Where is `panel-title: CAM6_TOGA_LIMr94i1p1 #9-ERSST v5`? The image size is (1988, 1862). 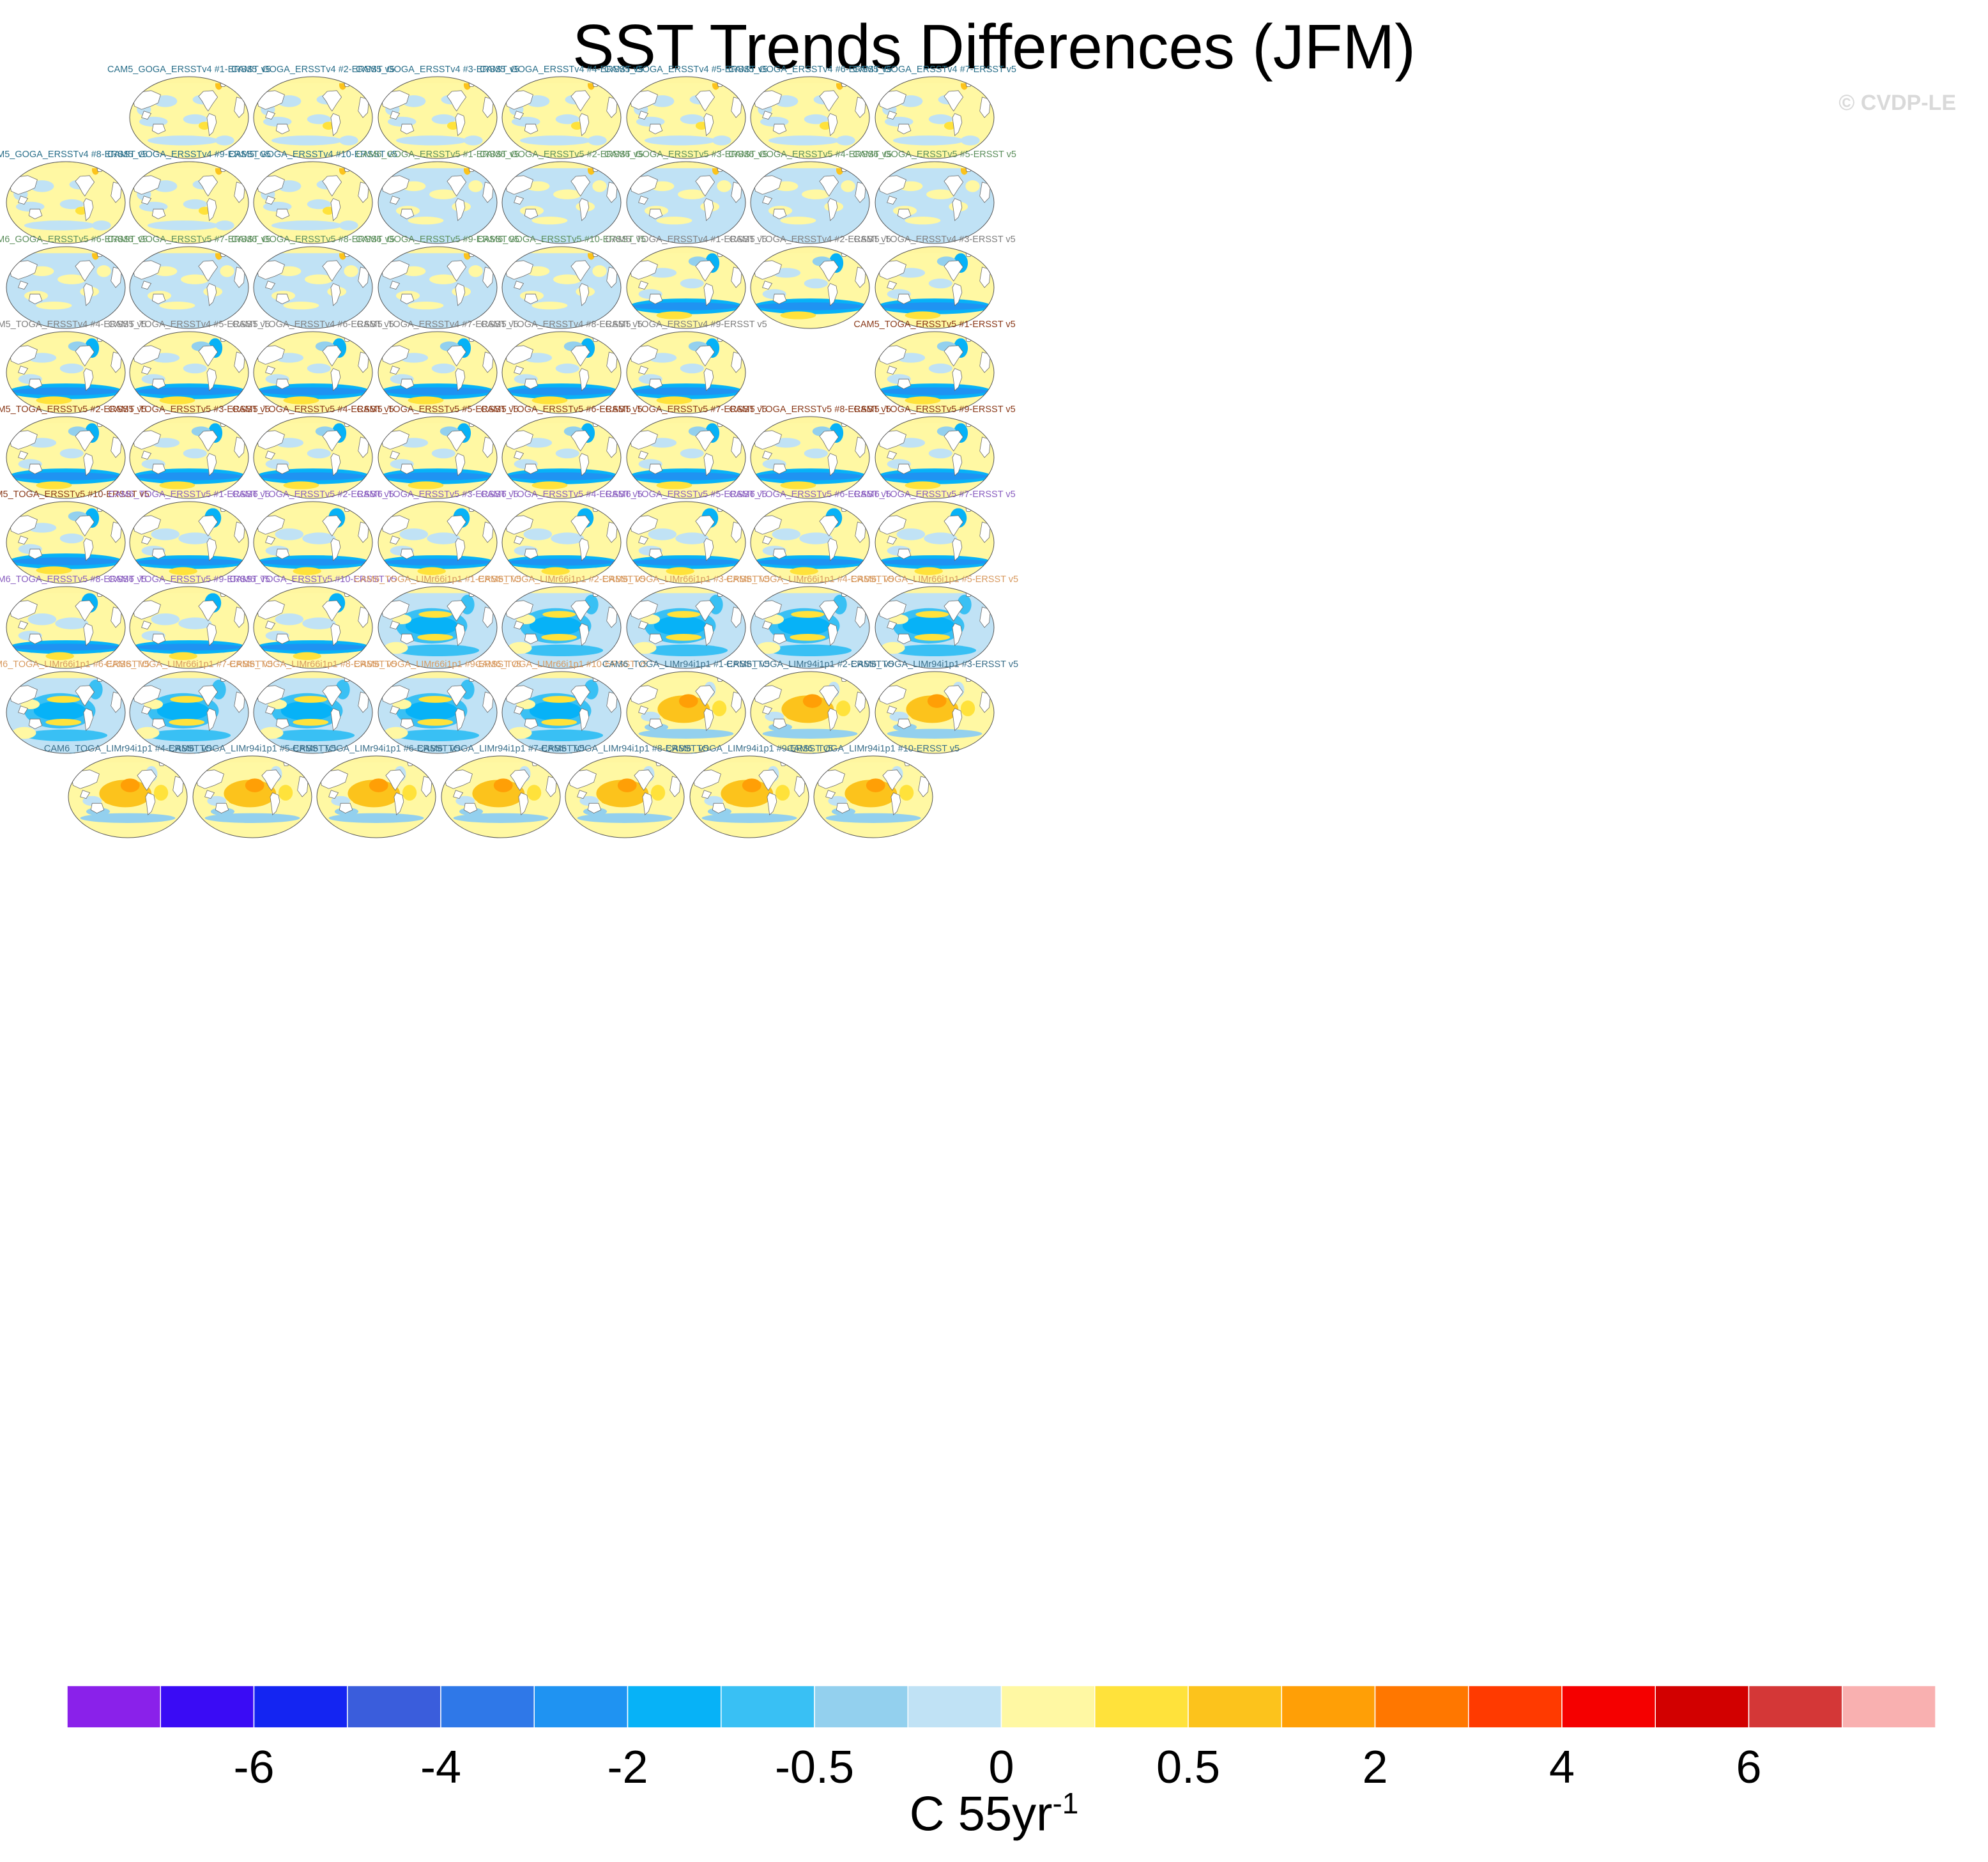
panel-title: CAM6_TOGA_LIMr94i1p1 #9-ERSST v5 is located at coordinates (750, 749).